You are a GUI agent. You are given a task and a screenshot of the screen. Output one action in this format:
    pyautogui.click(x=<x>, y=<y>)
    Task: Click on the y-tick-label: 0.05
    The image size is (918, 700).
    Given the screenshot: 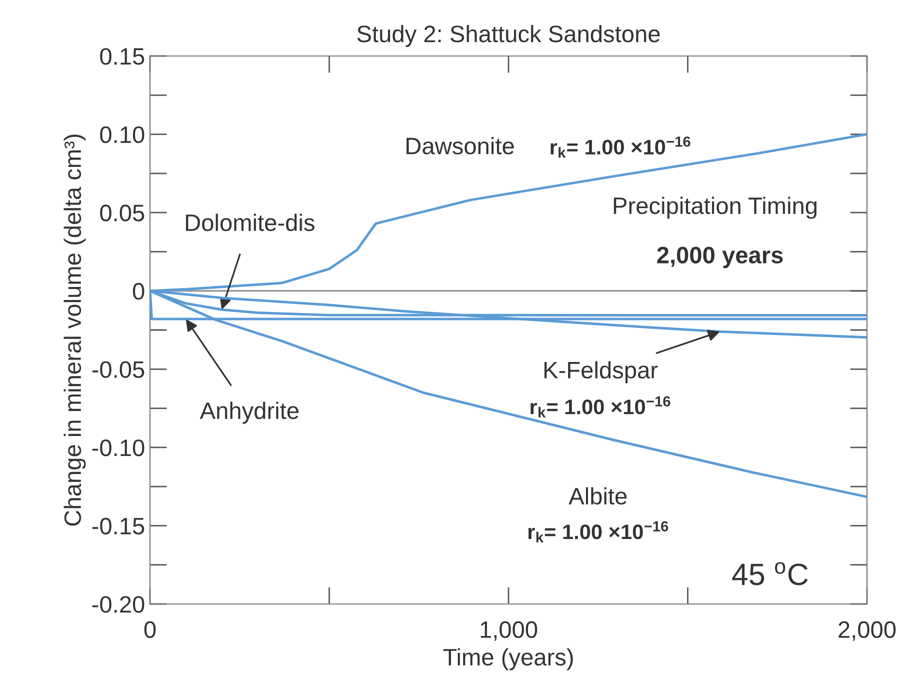 What is the action you would take?
    pyautogui.click(x=122, y=213)
    